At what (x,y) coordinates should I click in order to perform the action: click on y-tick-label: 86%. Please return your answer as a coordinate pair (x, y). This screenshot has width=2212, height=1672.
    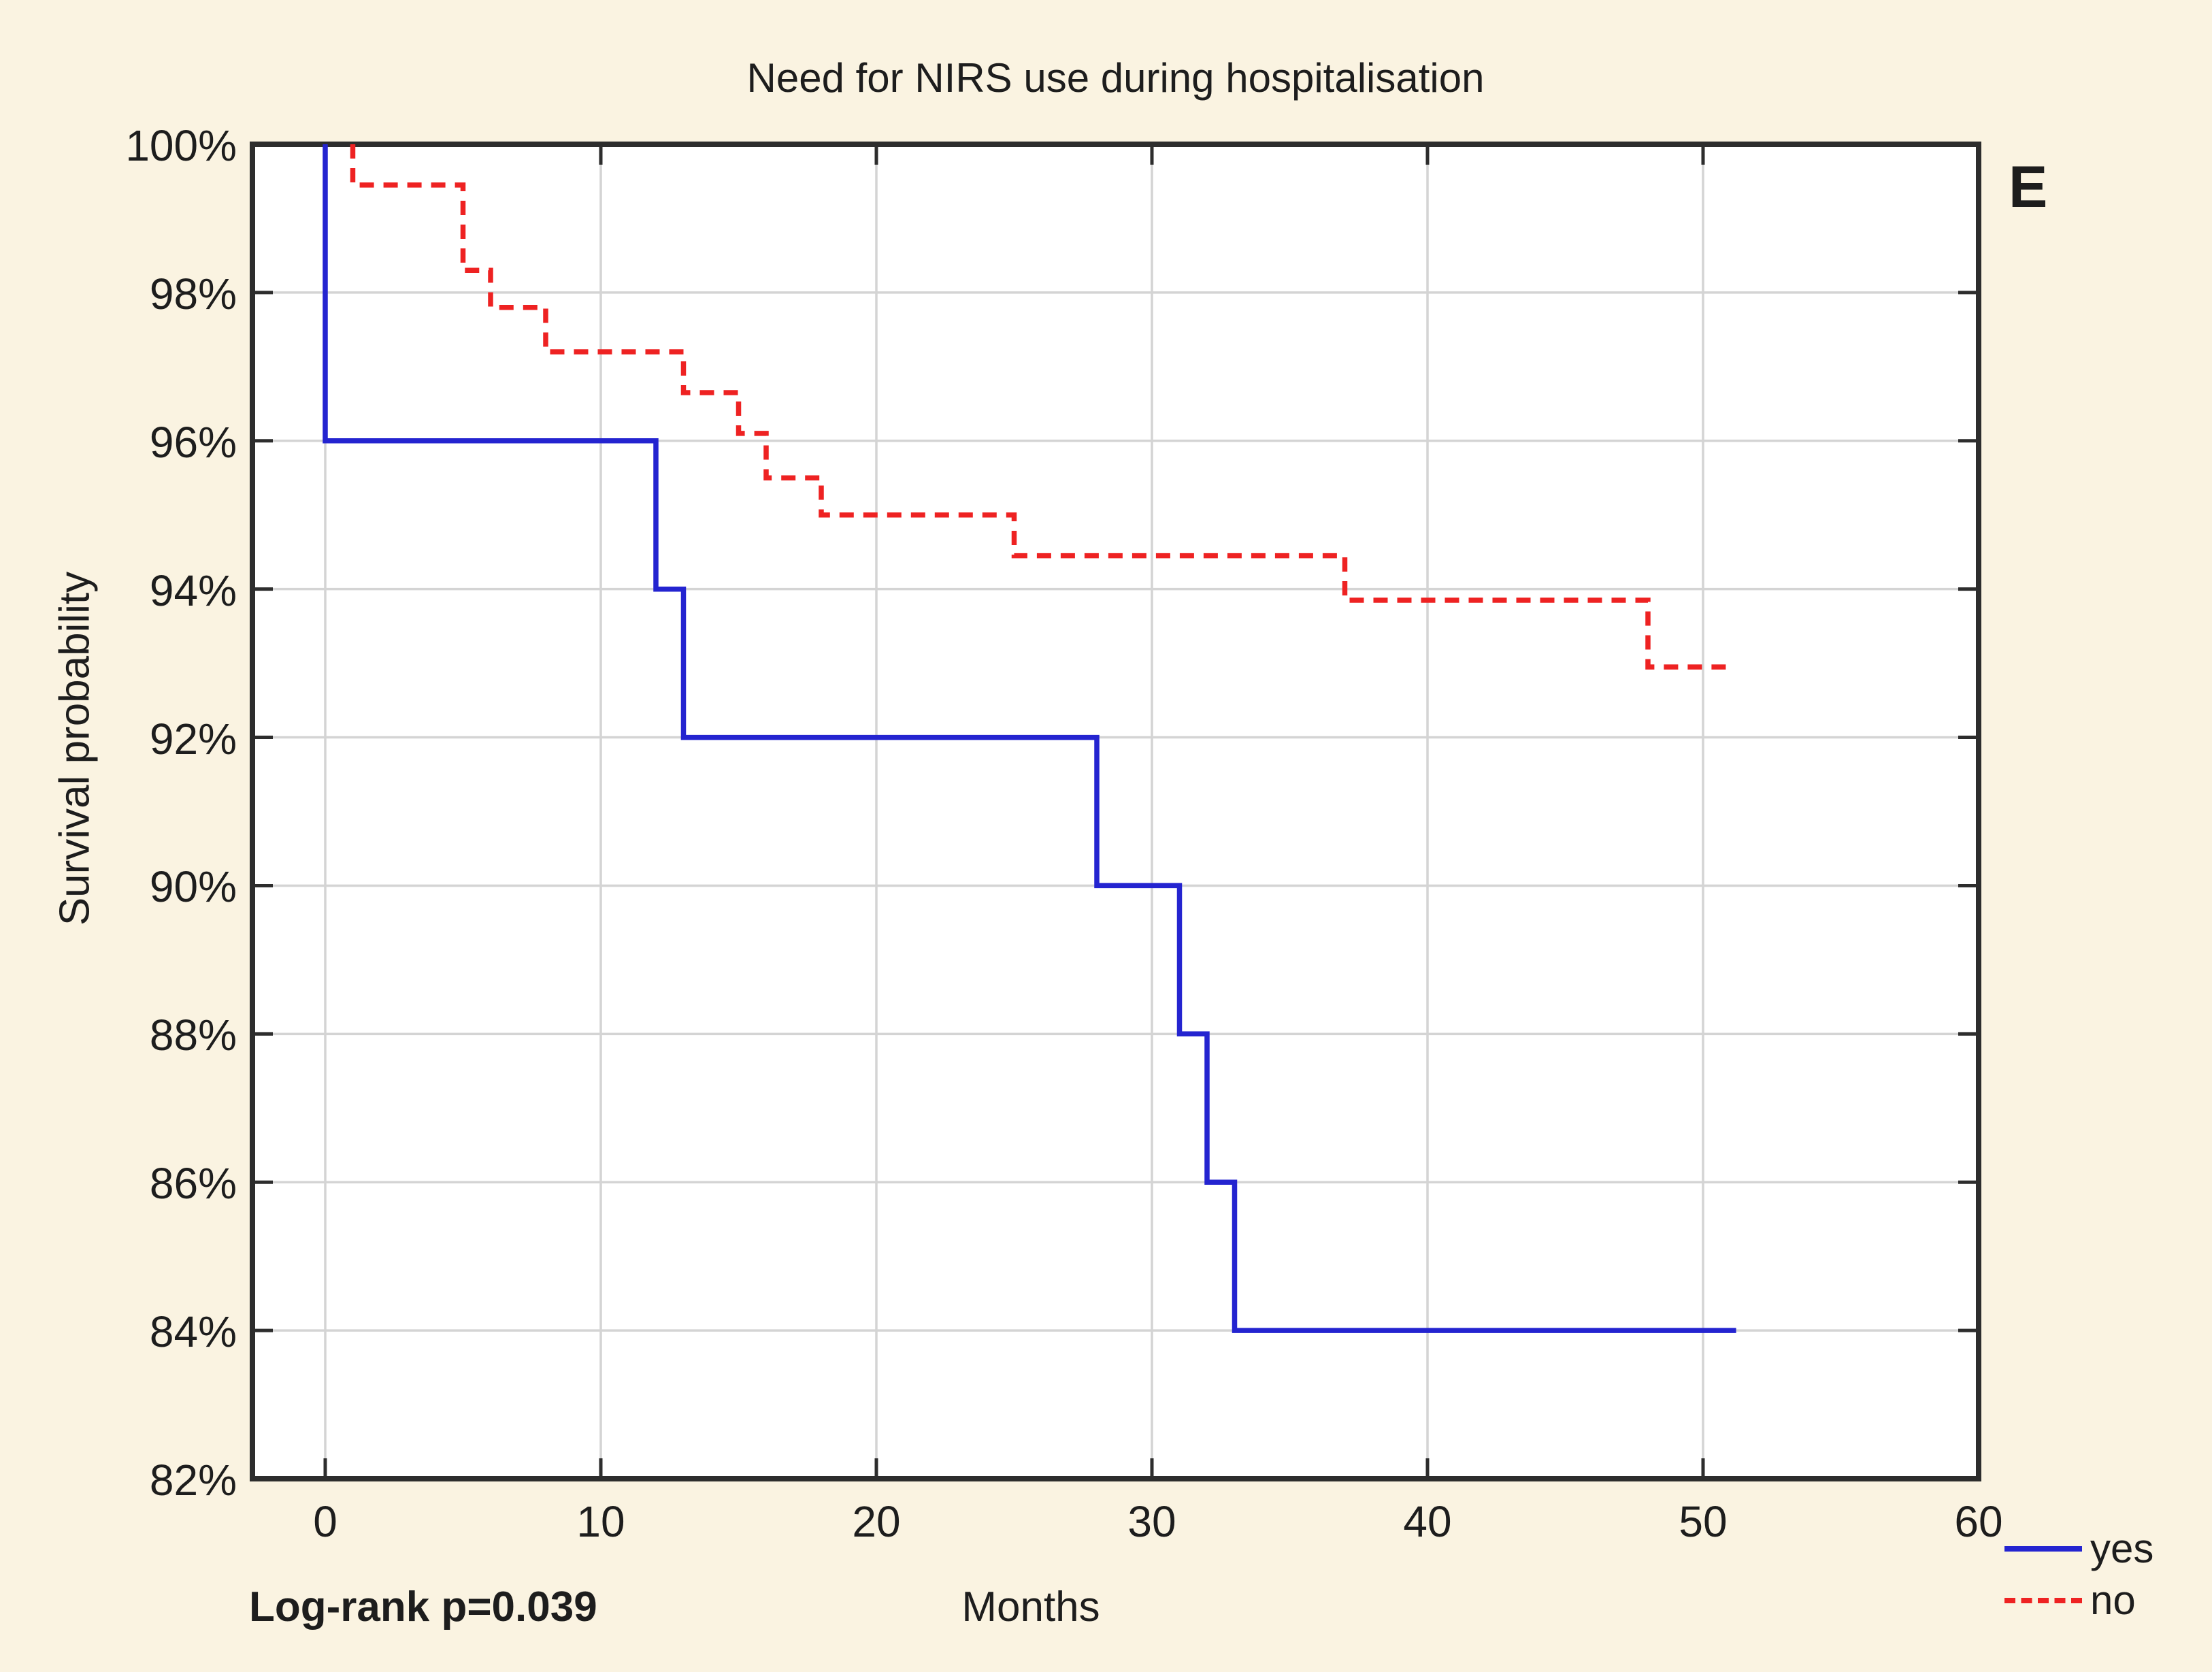
    Looking at the image, I should click on (193, 1184).